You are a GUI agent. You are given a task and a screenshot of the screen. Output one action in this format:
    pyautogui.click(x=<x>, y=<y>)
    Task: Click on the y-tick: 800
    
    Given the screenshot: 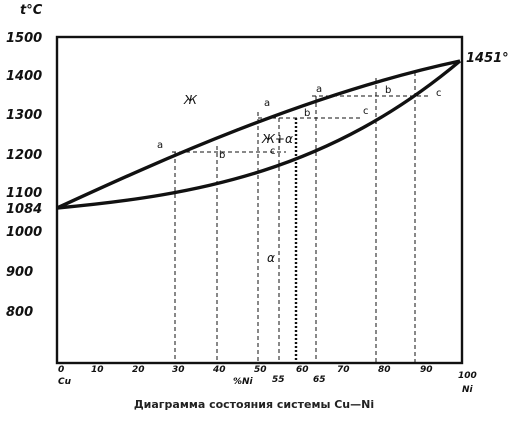 What is the action you would take?
    pyautogui.click(x=19, y=312)
    